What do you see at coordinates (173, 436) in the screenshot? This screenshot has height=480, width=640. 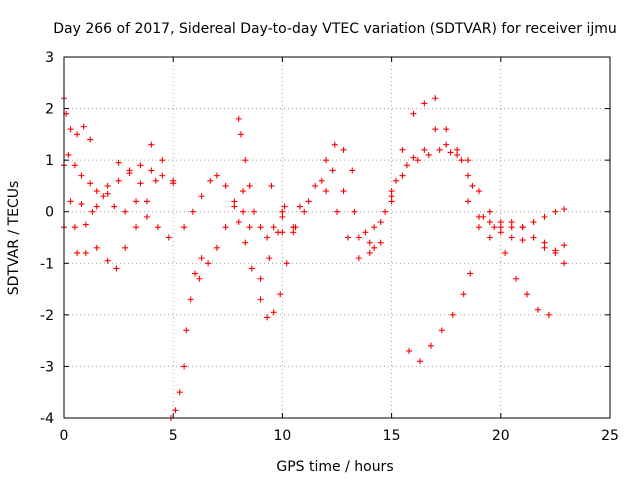 I see `x-tick-label: 5` at bounding box center [173, 436].